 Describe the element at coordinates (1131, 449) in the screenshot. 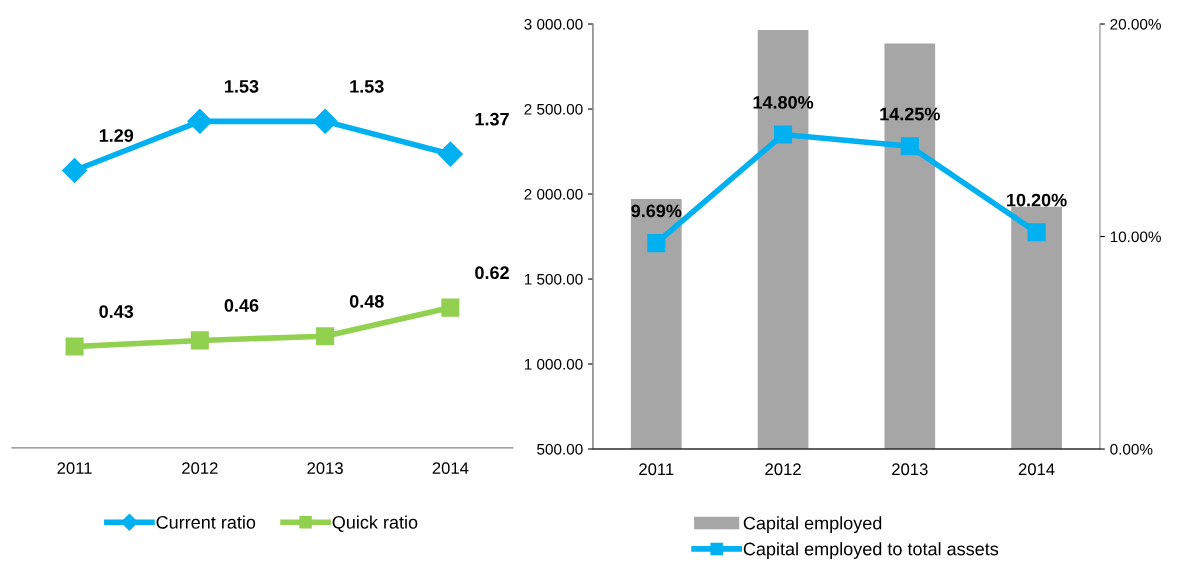

I see `y2-tick-label: 0.00%` at that location.